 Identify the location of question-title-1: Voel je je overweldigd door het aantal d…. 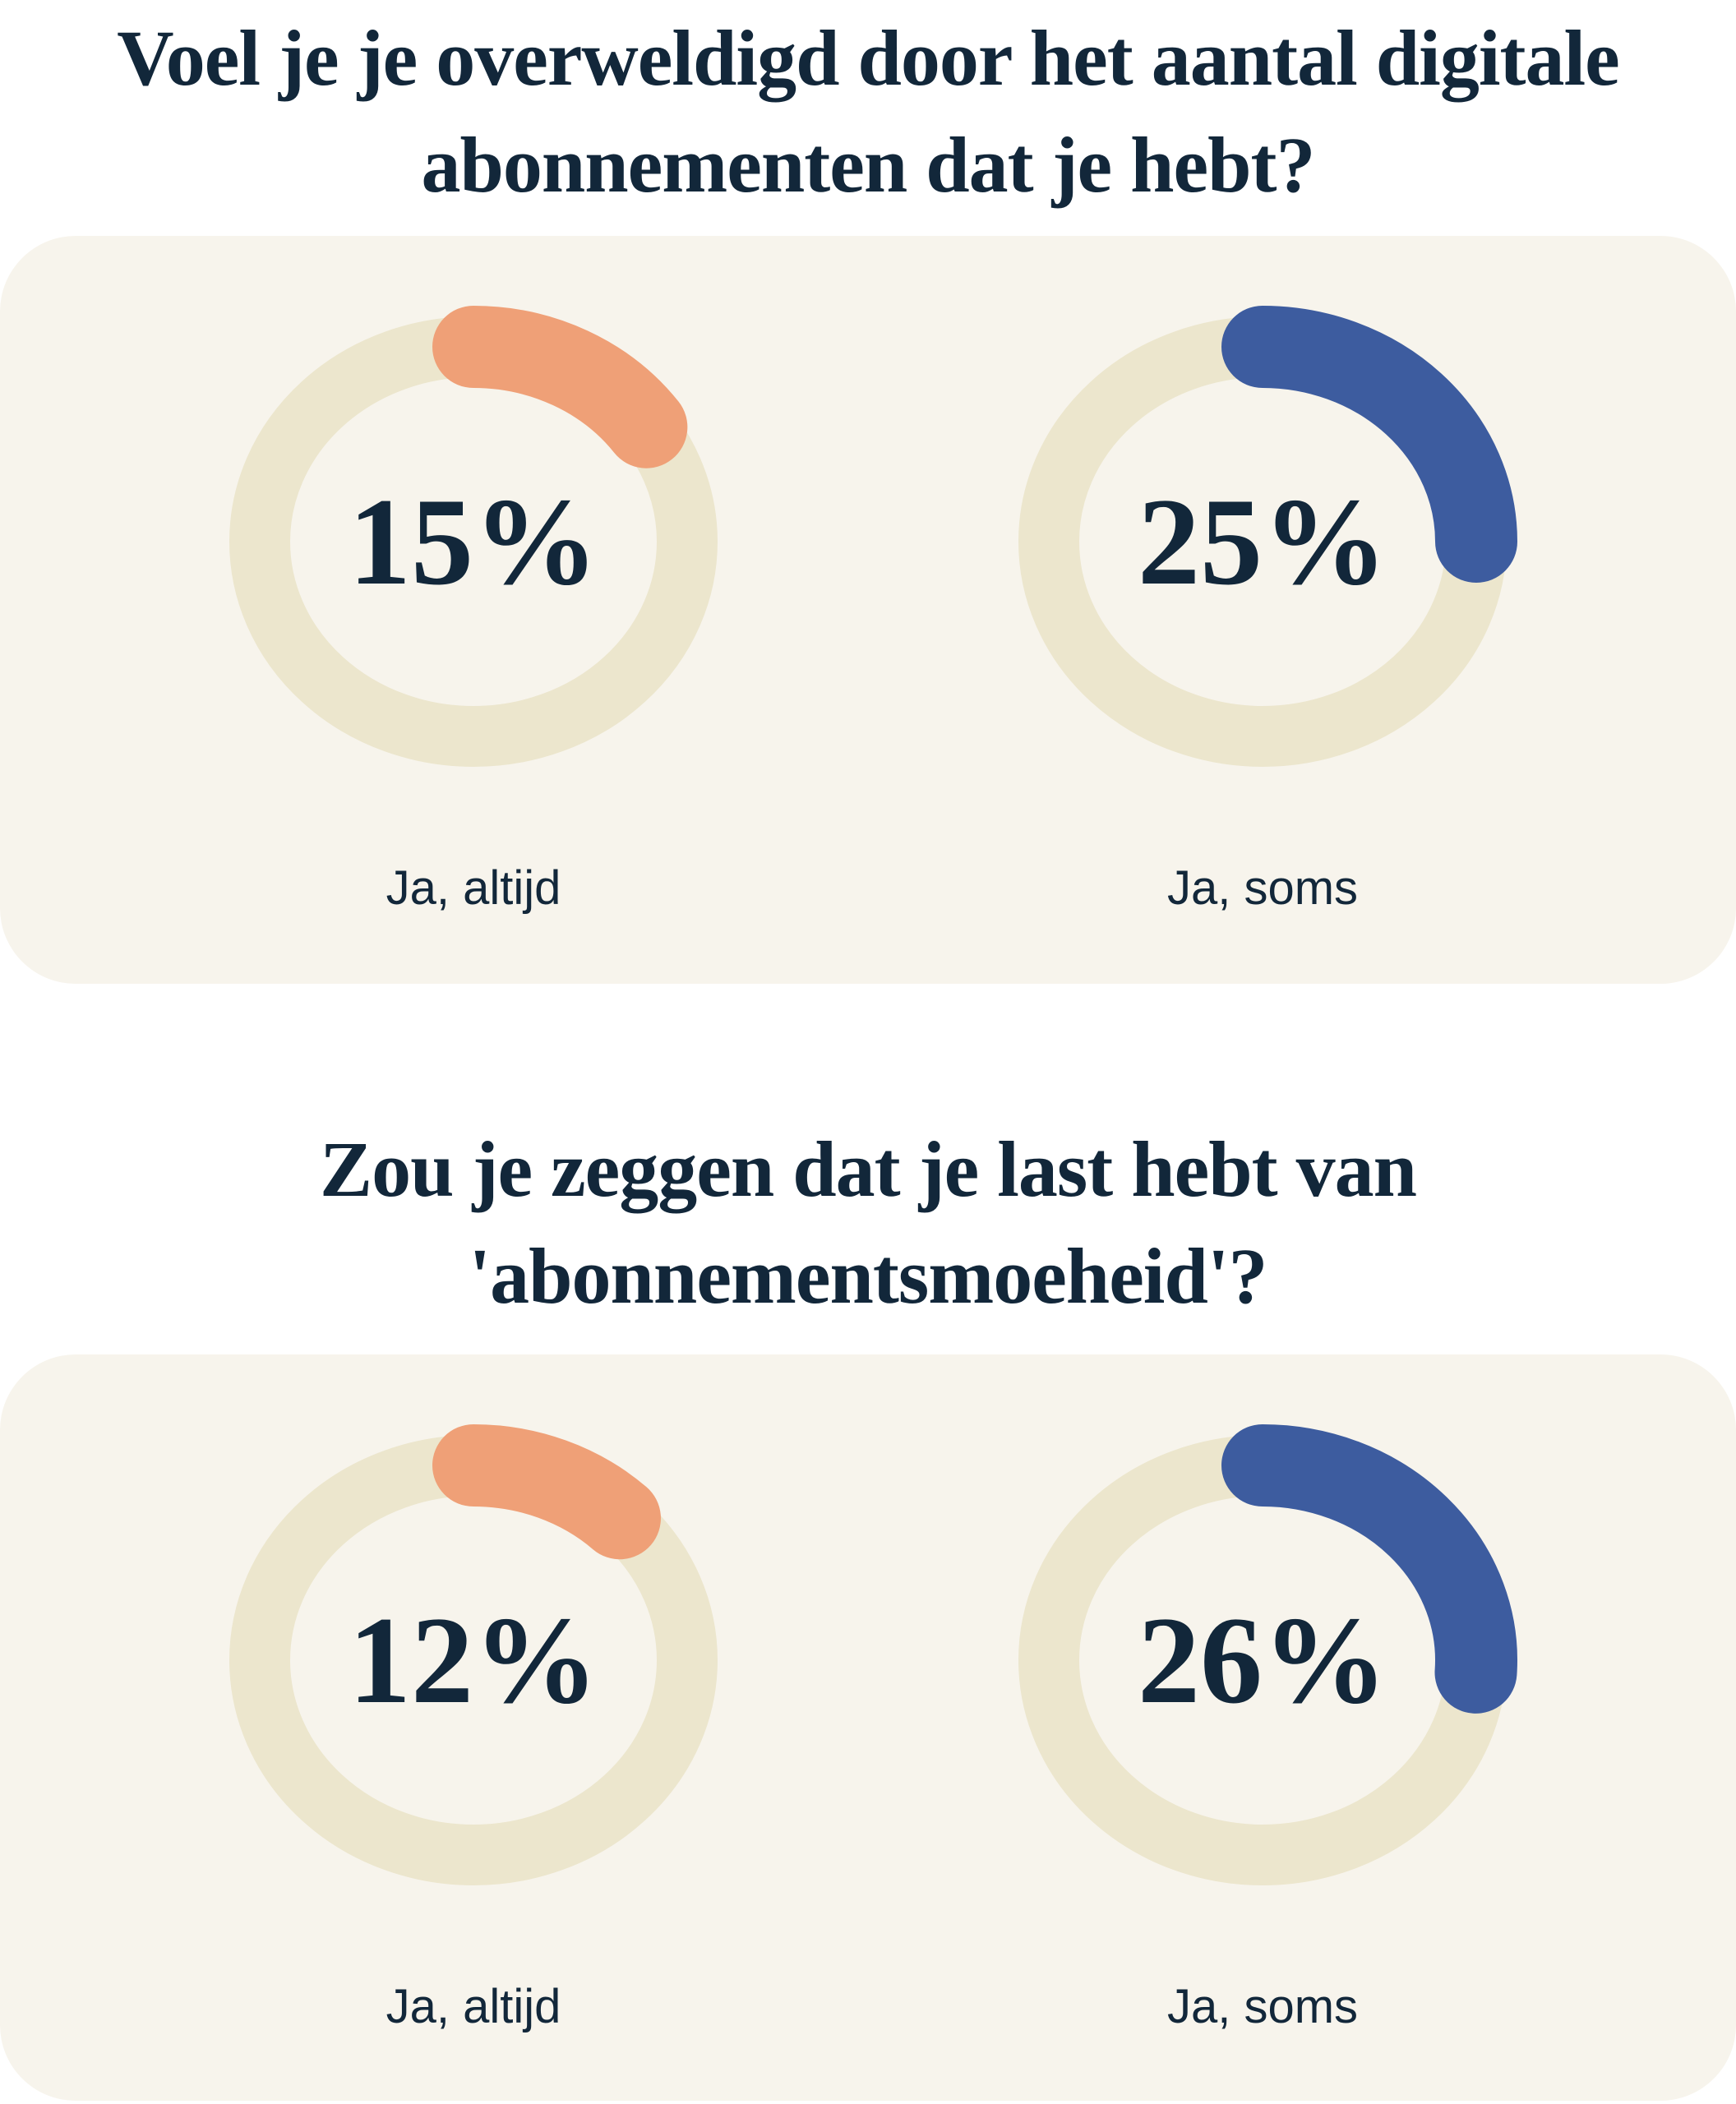
(868, 112).